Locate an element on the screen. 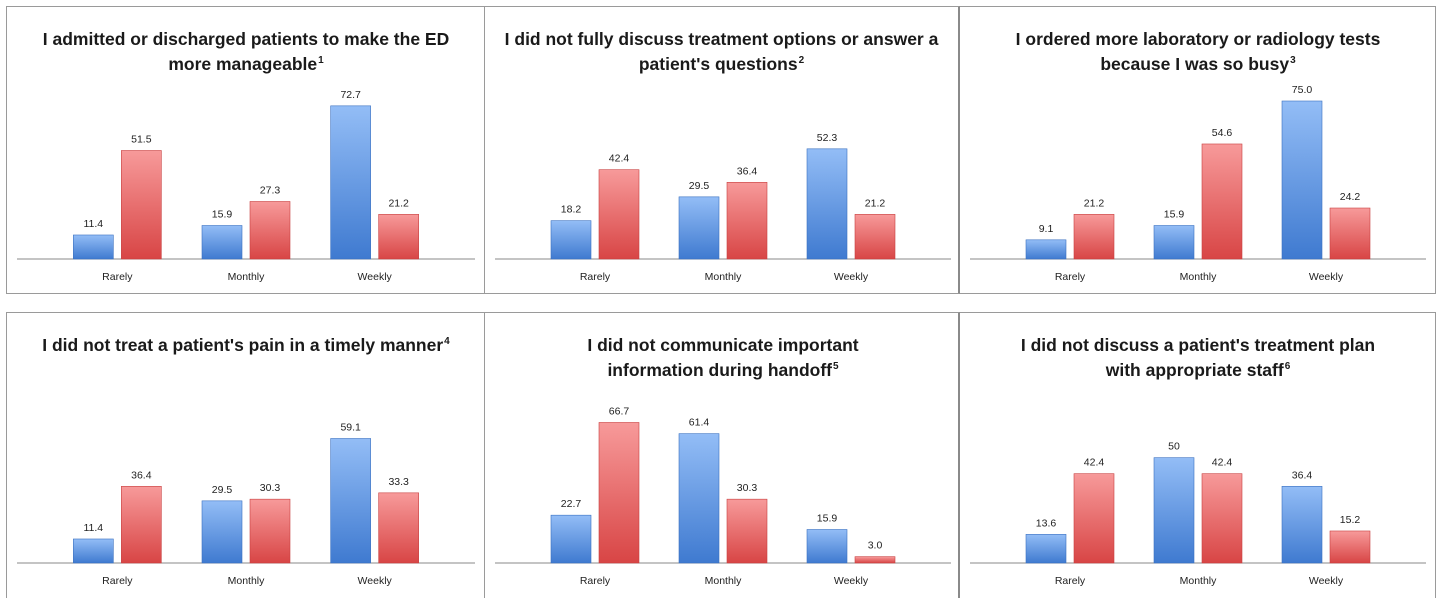 This screenshot has width=1440, height=599. data-label: 15.2 is located at coordinates (1350, 520).